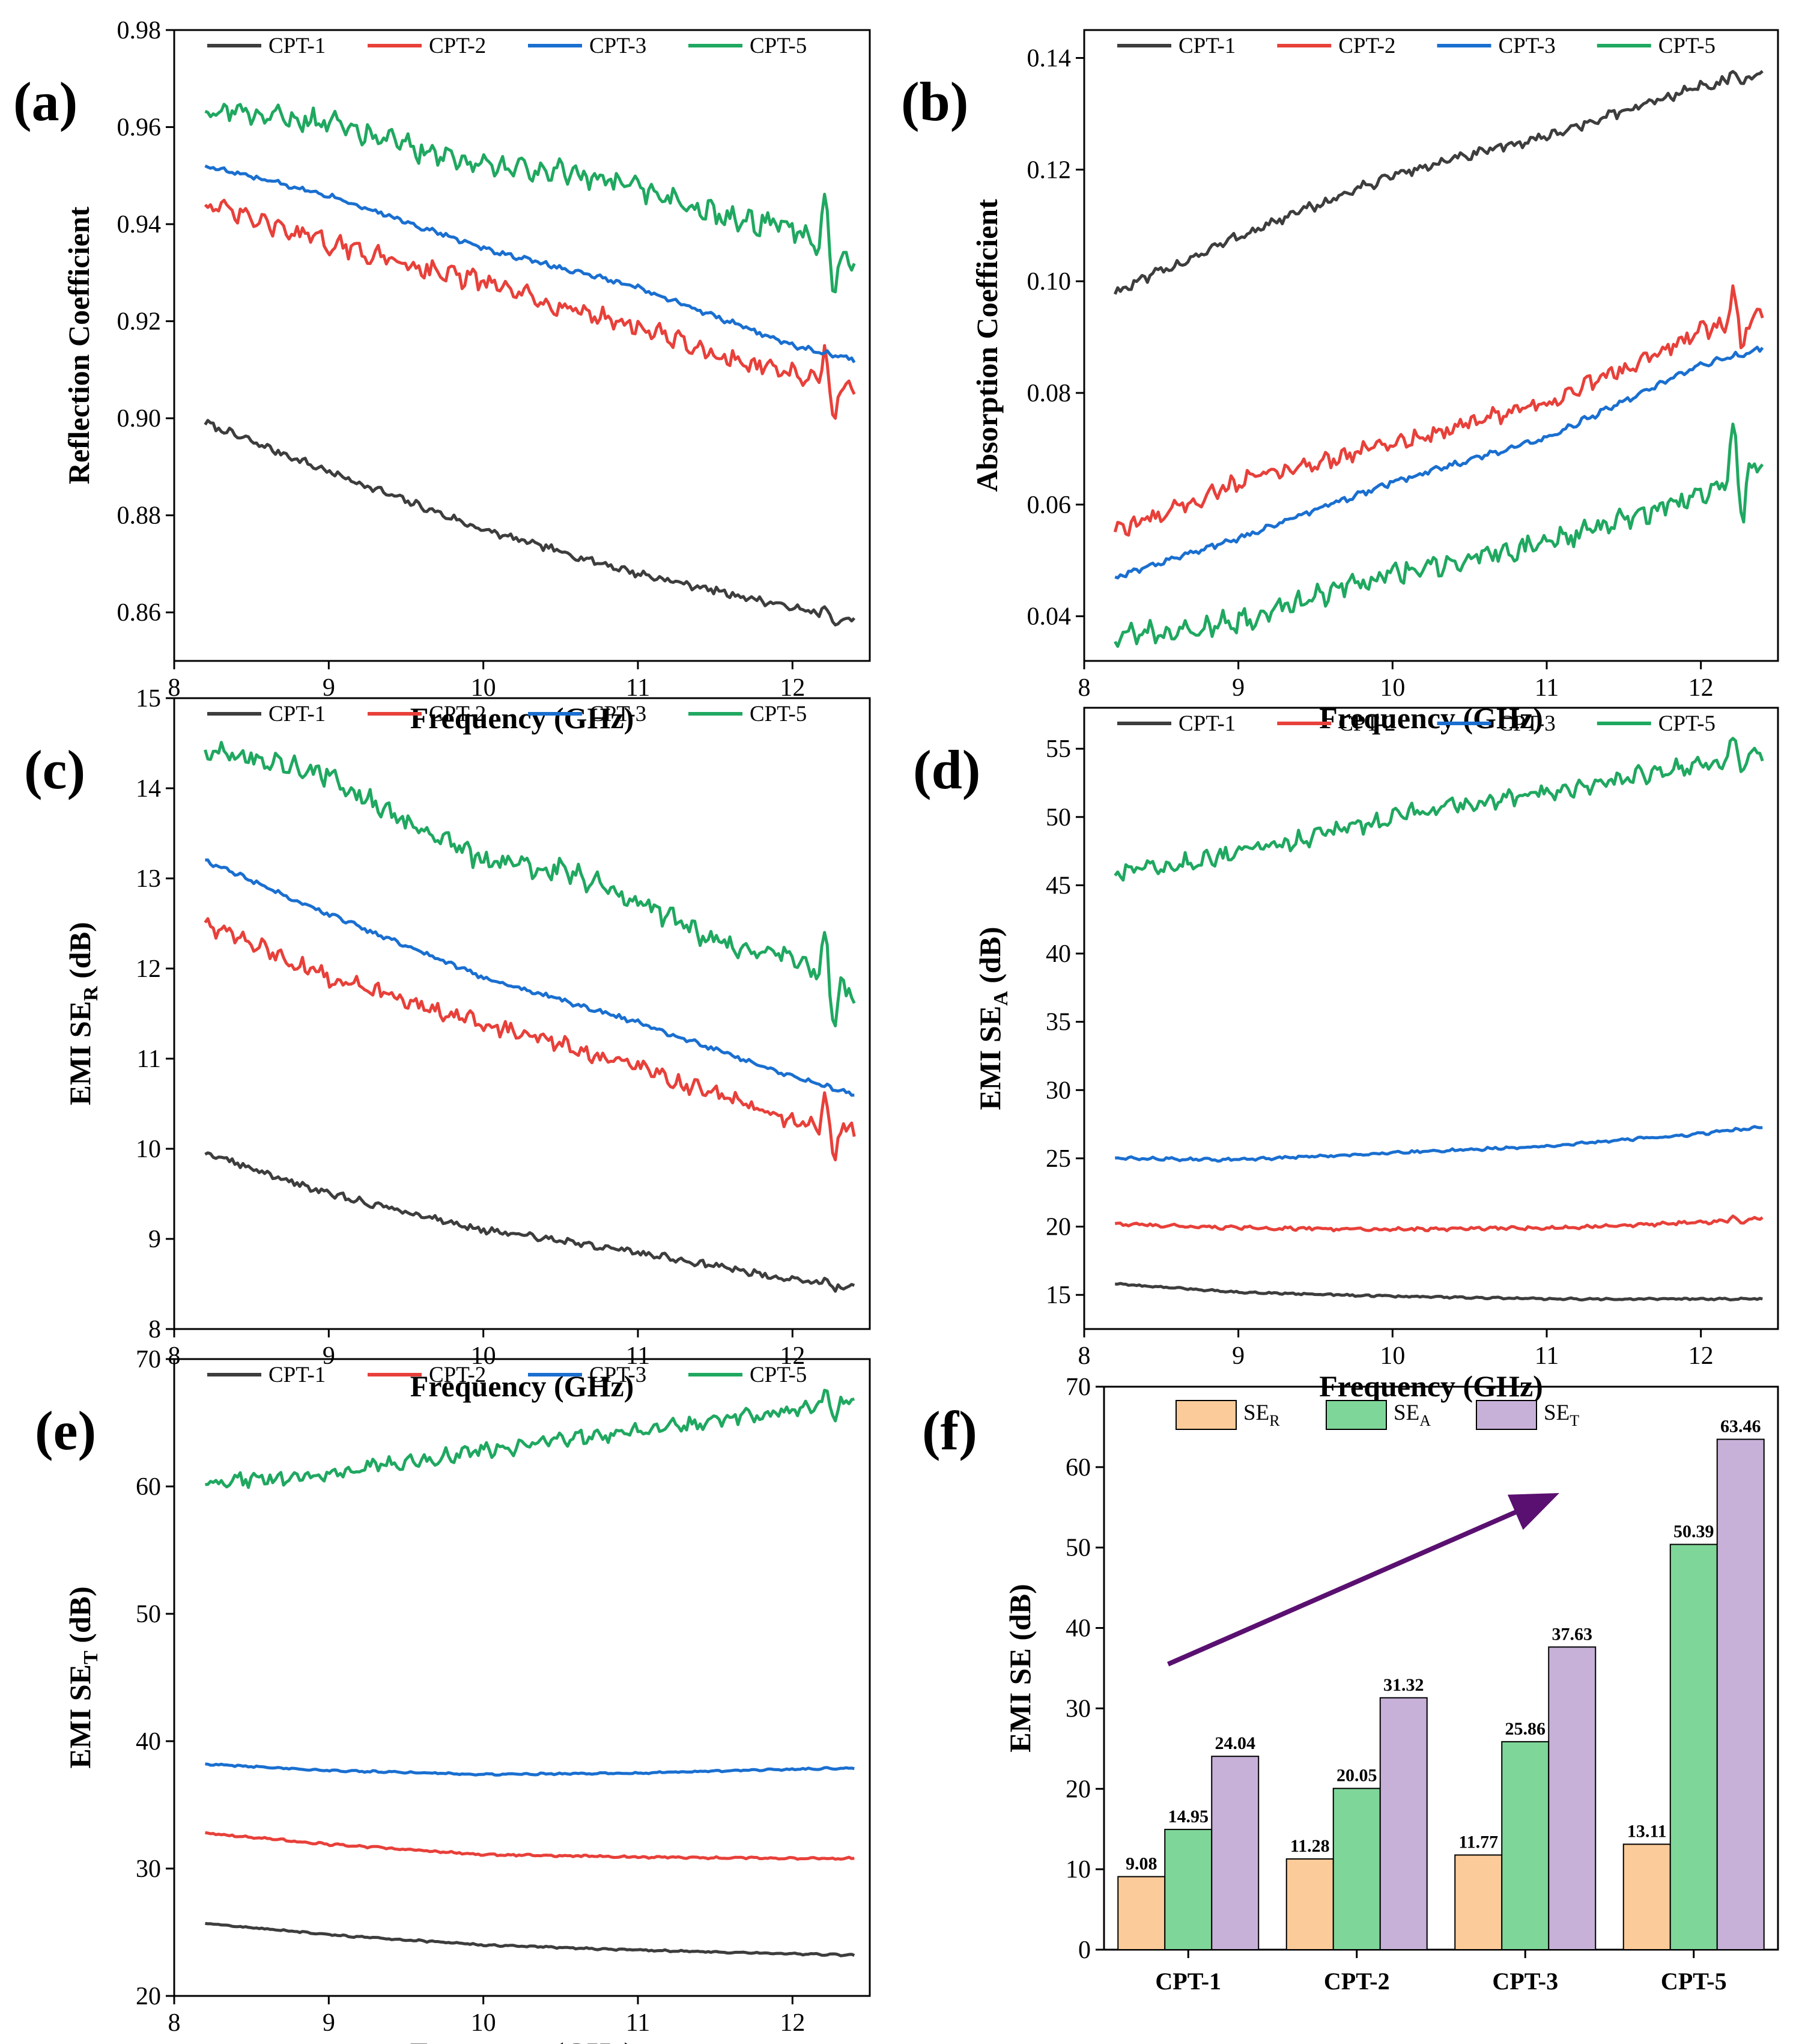 This screenshot has height=2044, width=1805. I want to click on panel4-ytick-label: 55, so click(1058, 749).